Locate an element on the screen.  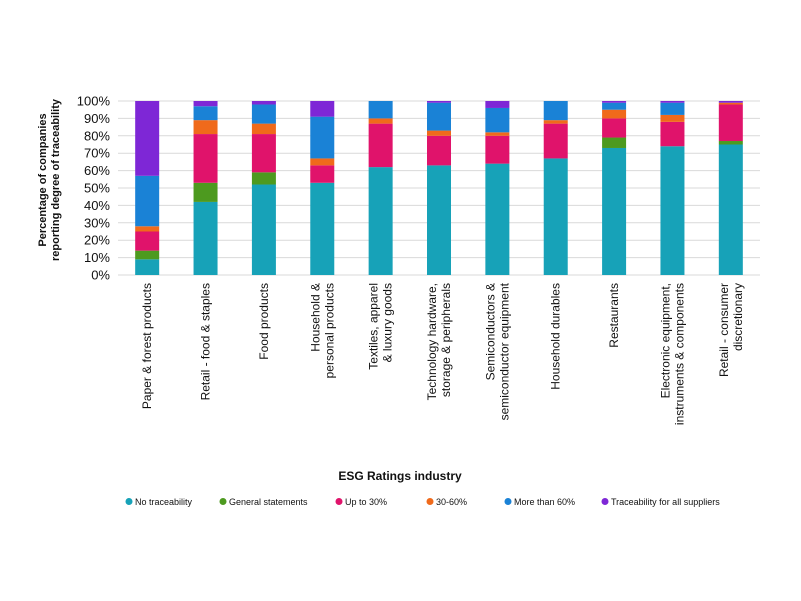
y-tick-label: 80% is located at coordinates (97, 135).